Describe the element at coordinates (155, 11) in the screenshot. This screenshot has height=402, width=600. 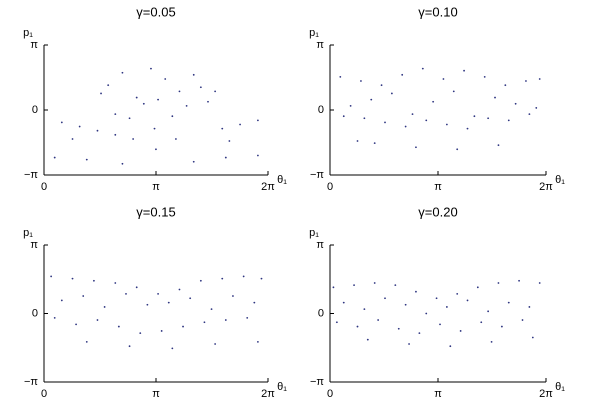
I see `panel-title: γ=0.05` at that location.